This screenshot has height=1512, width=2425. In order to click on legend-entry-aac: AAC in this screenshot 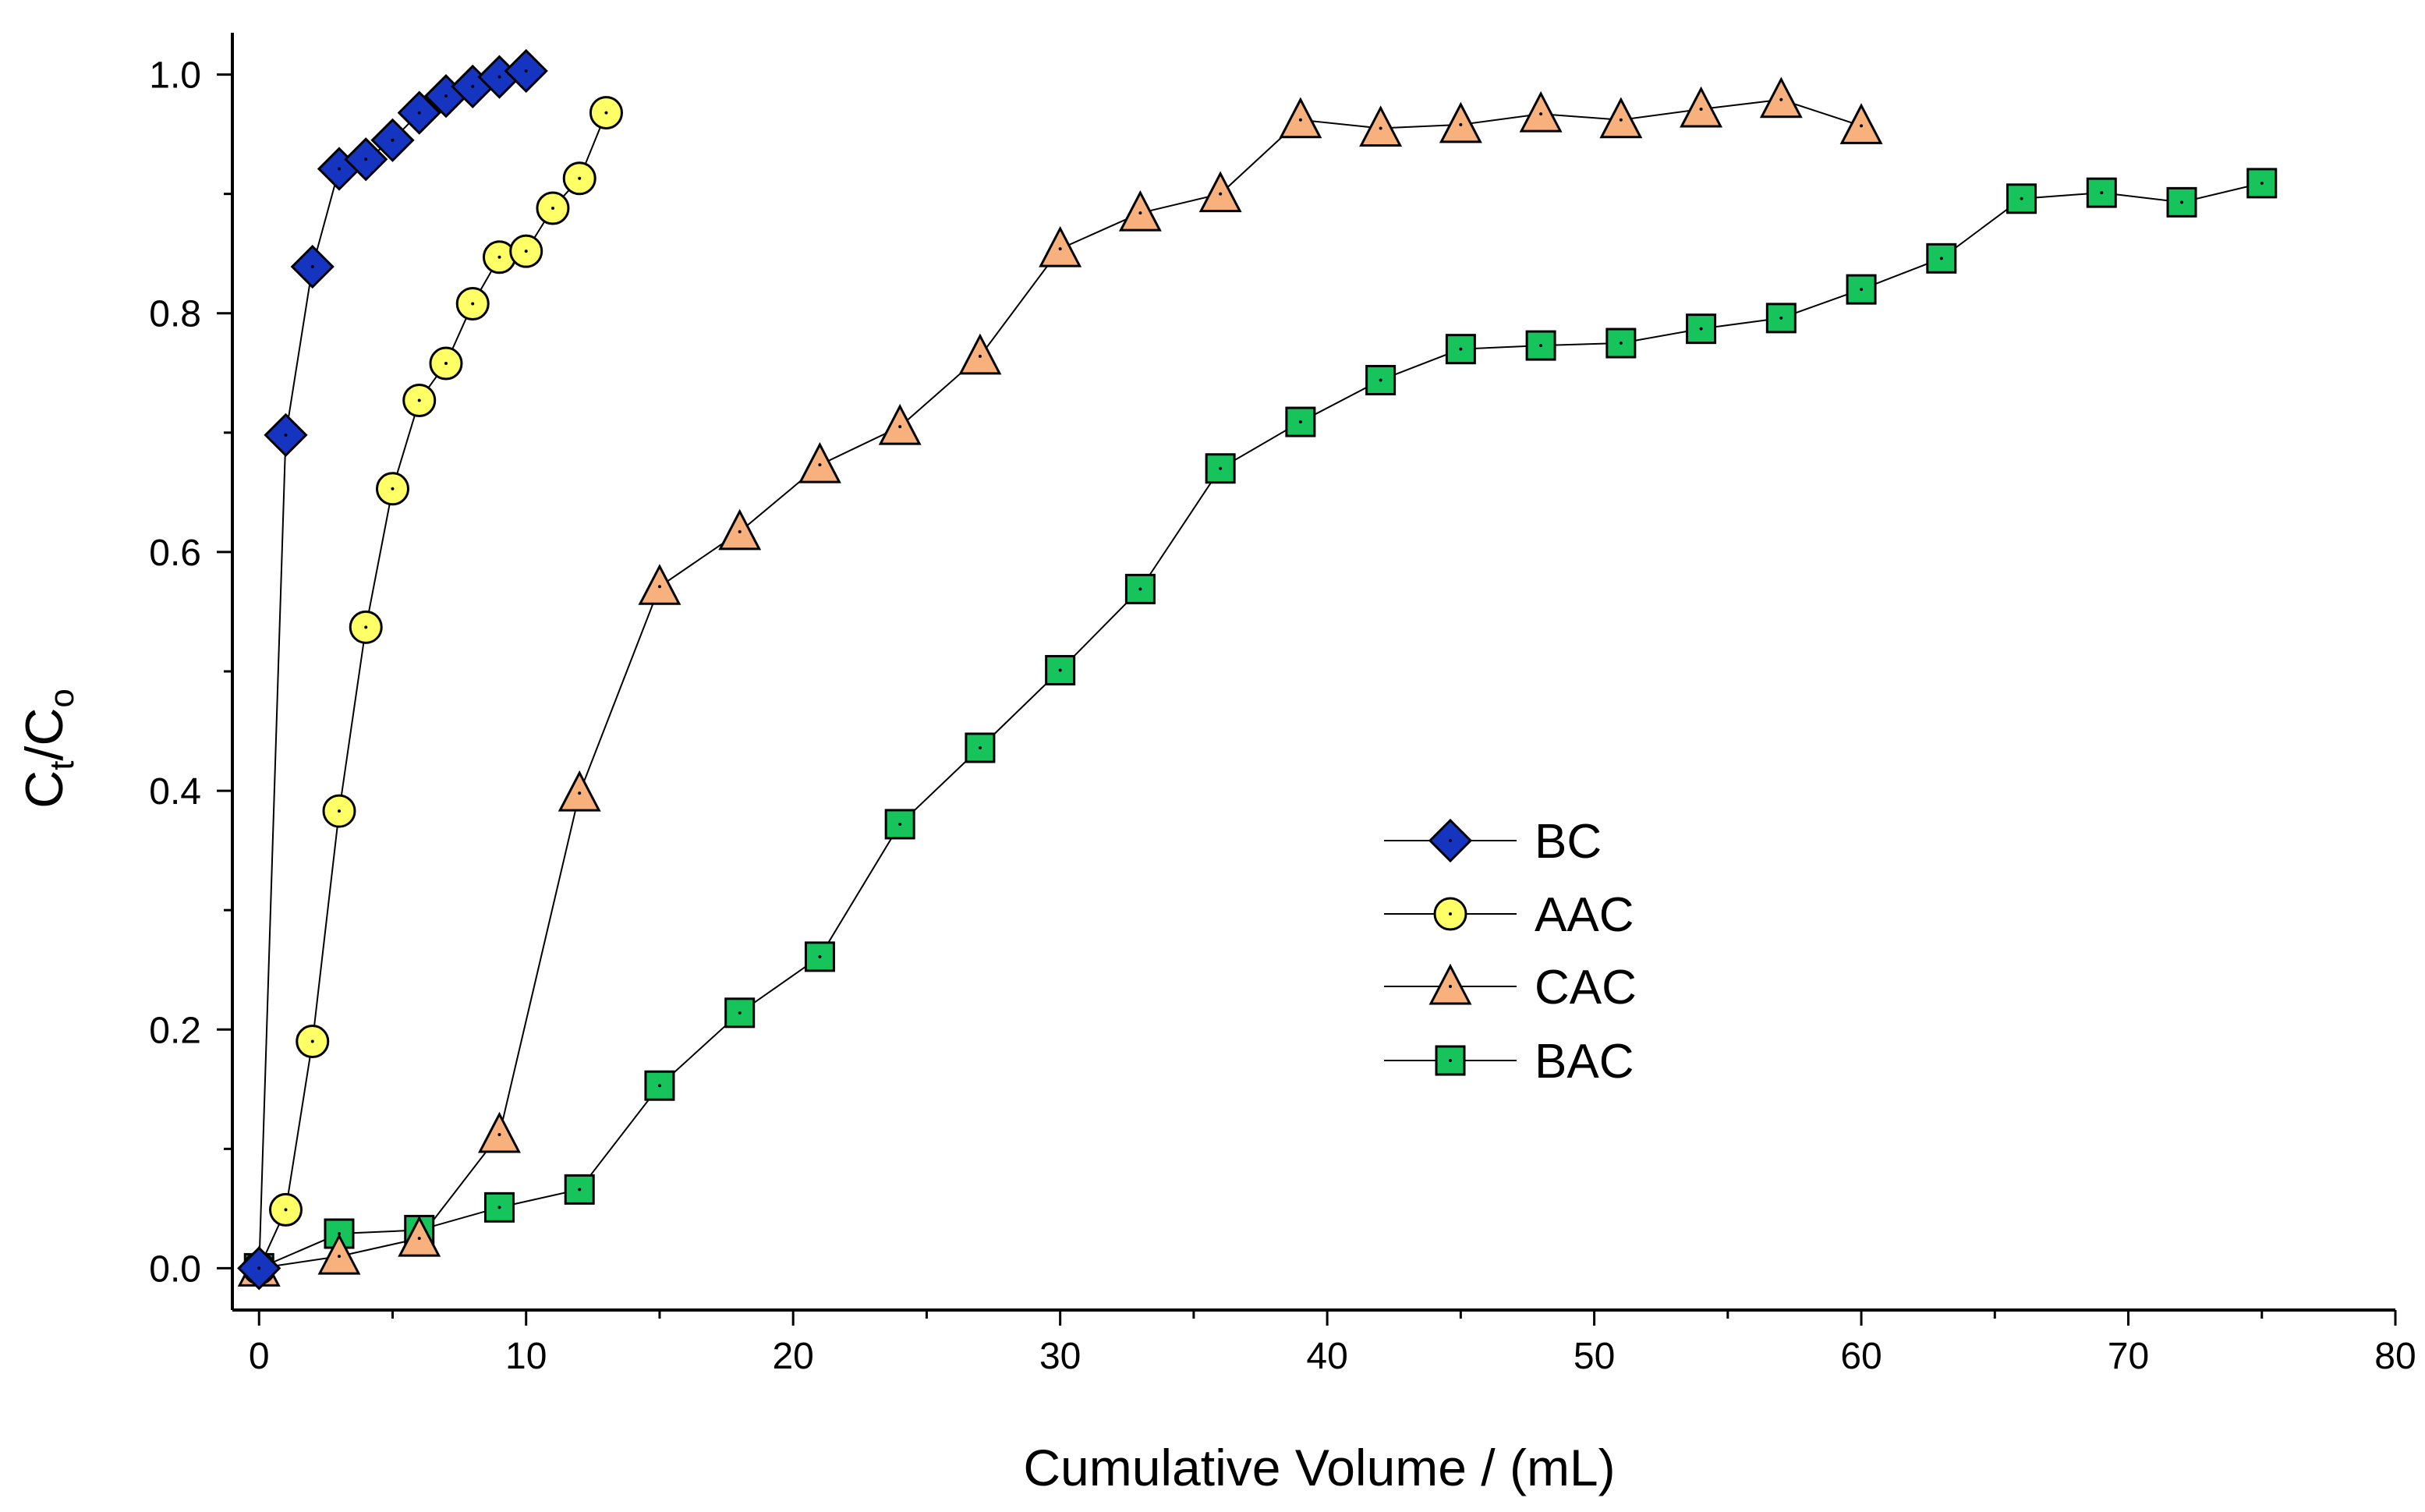, I will do `click(1509, 915)`.